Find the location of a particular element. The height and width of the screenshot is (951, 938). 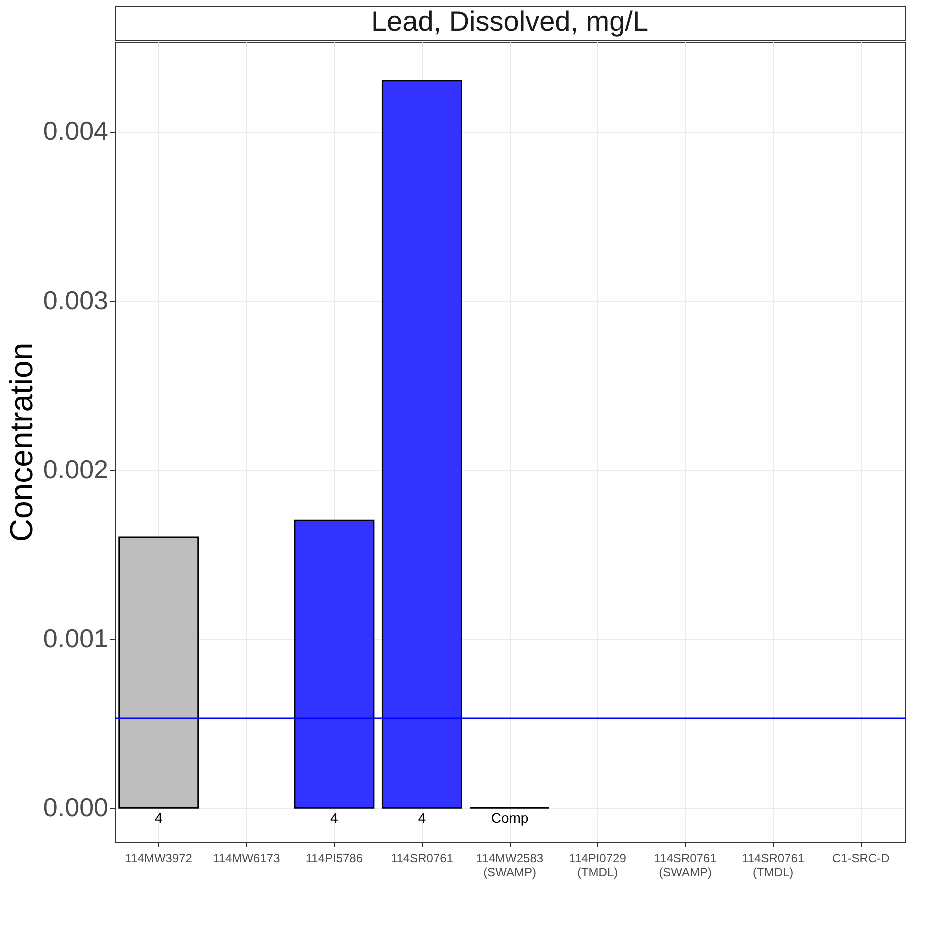

y-tick-label: 0.002 is located at coordinates (75, 469).